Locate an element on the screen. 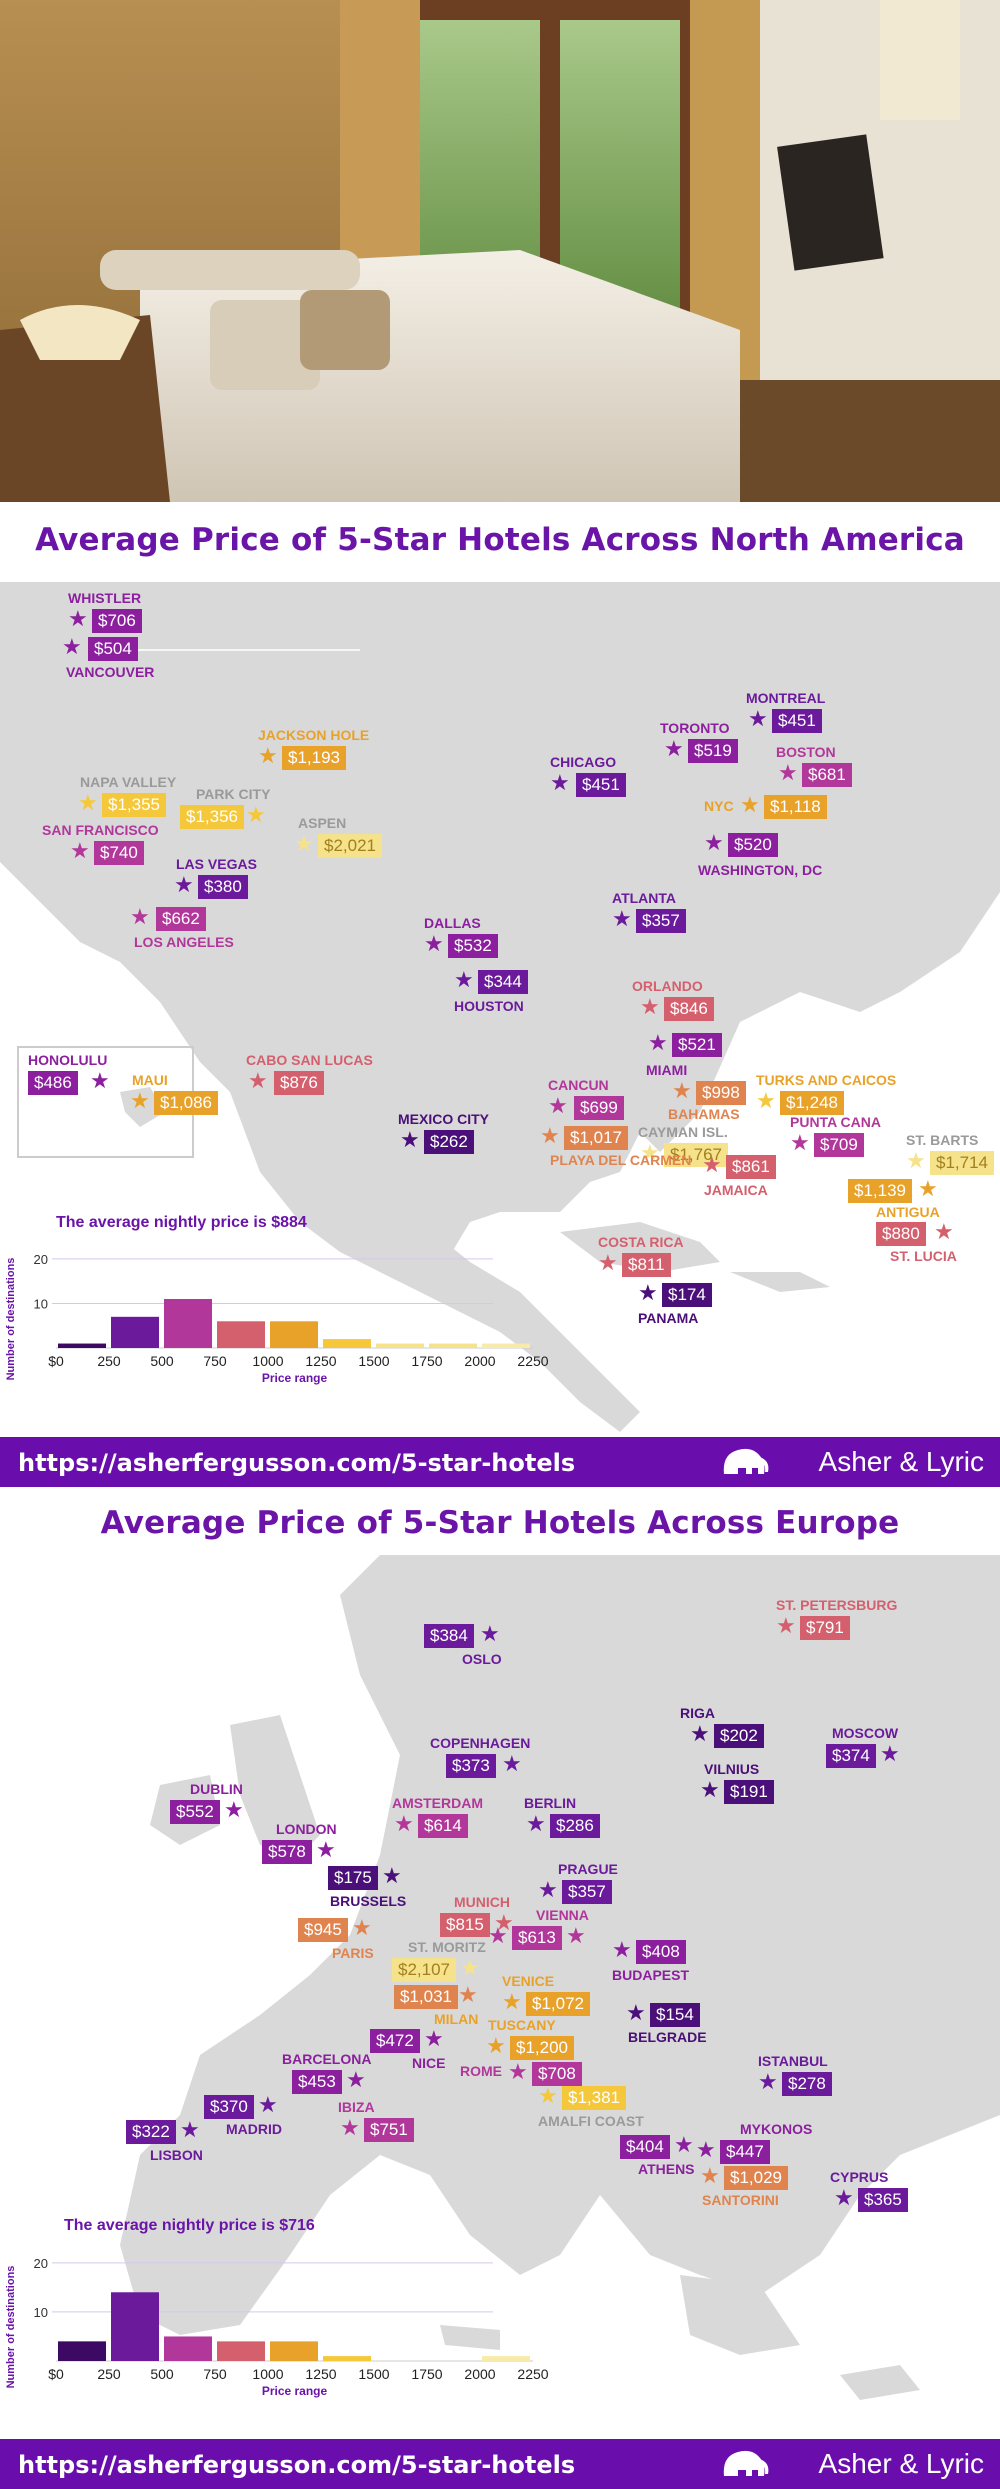 This screenshot has height=2489, width=1000. price-tag-st-moritz: $2,107 is located at coordinates (424, 1970).